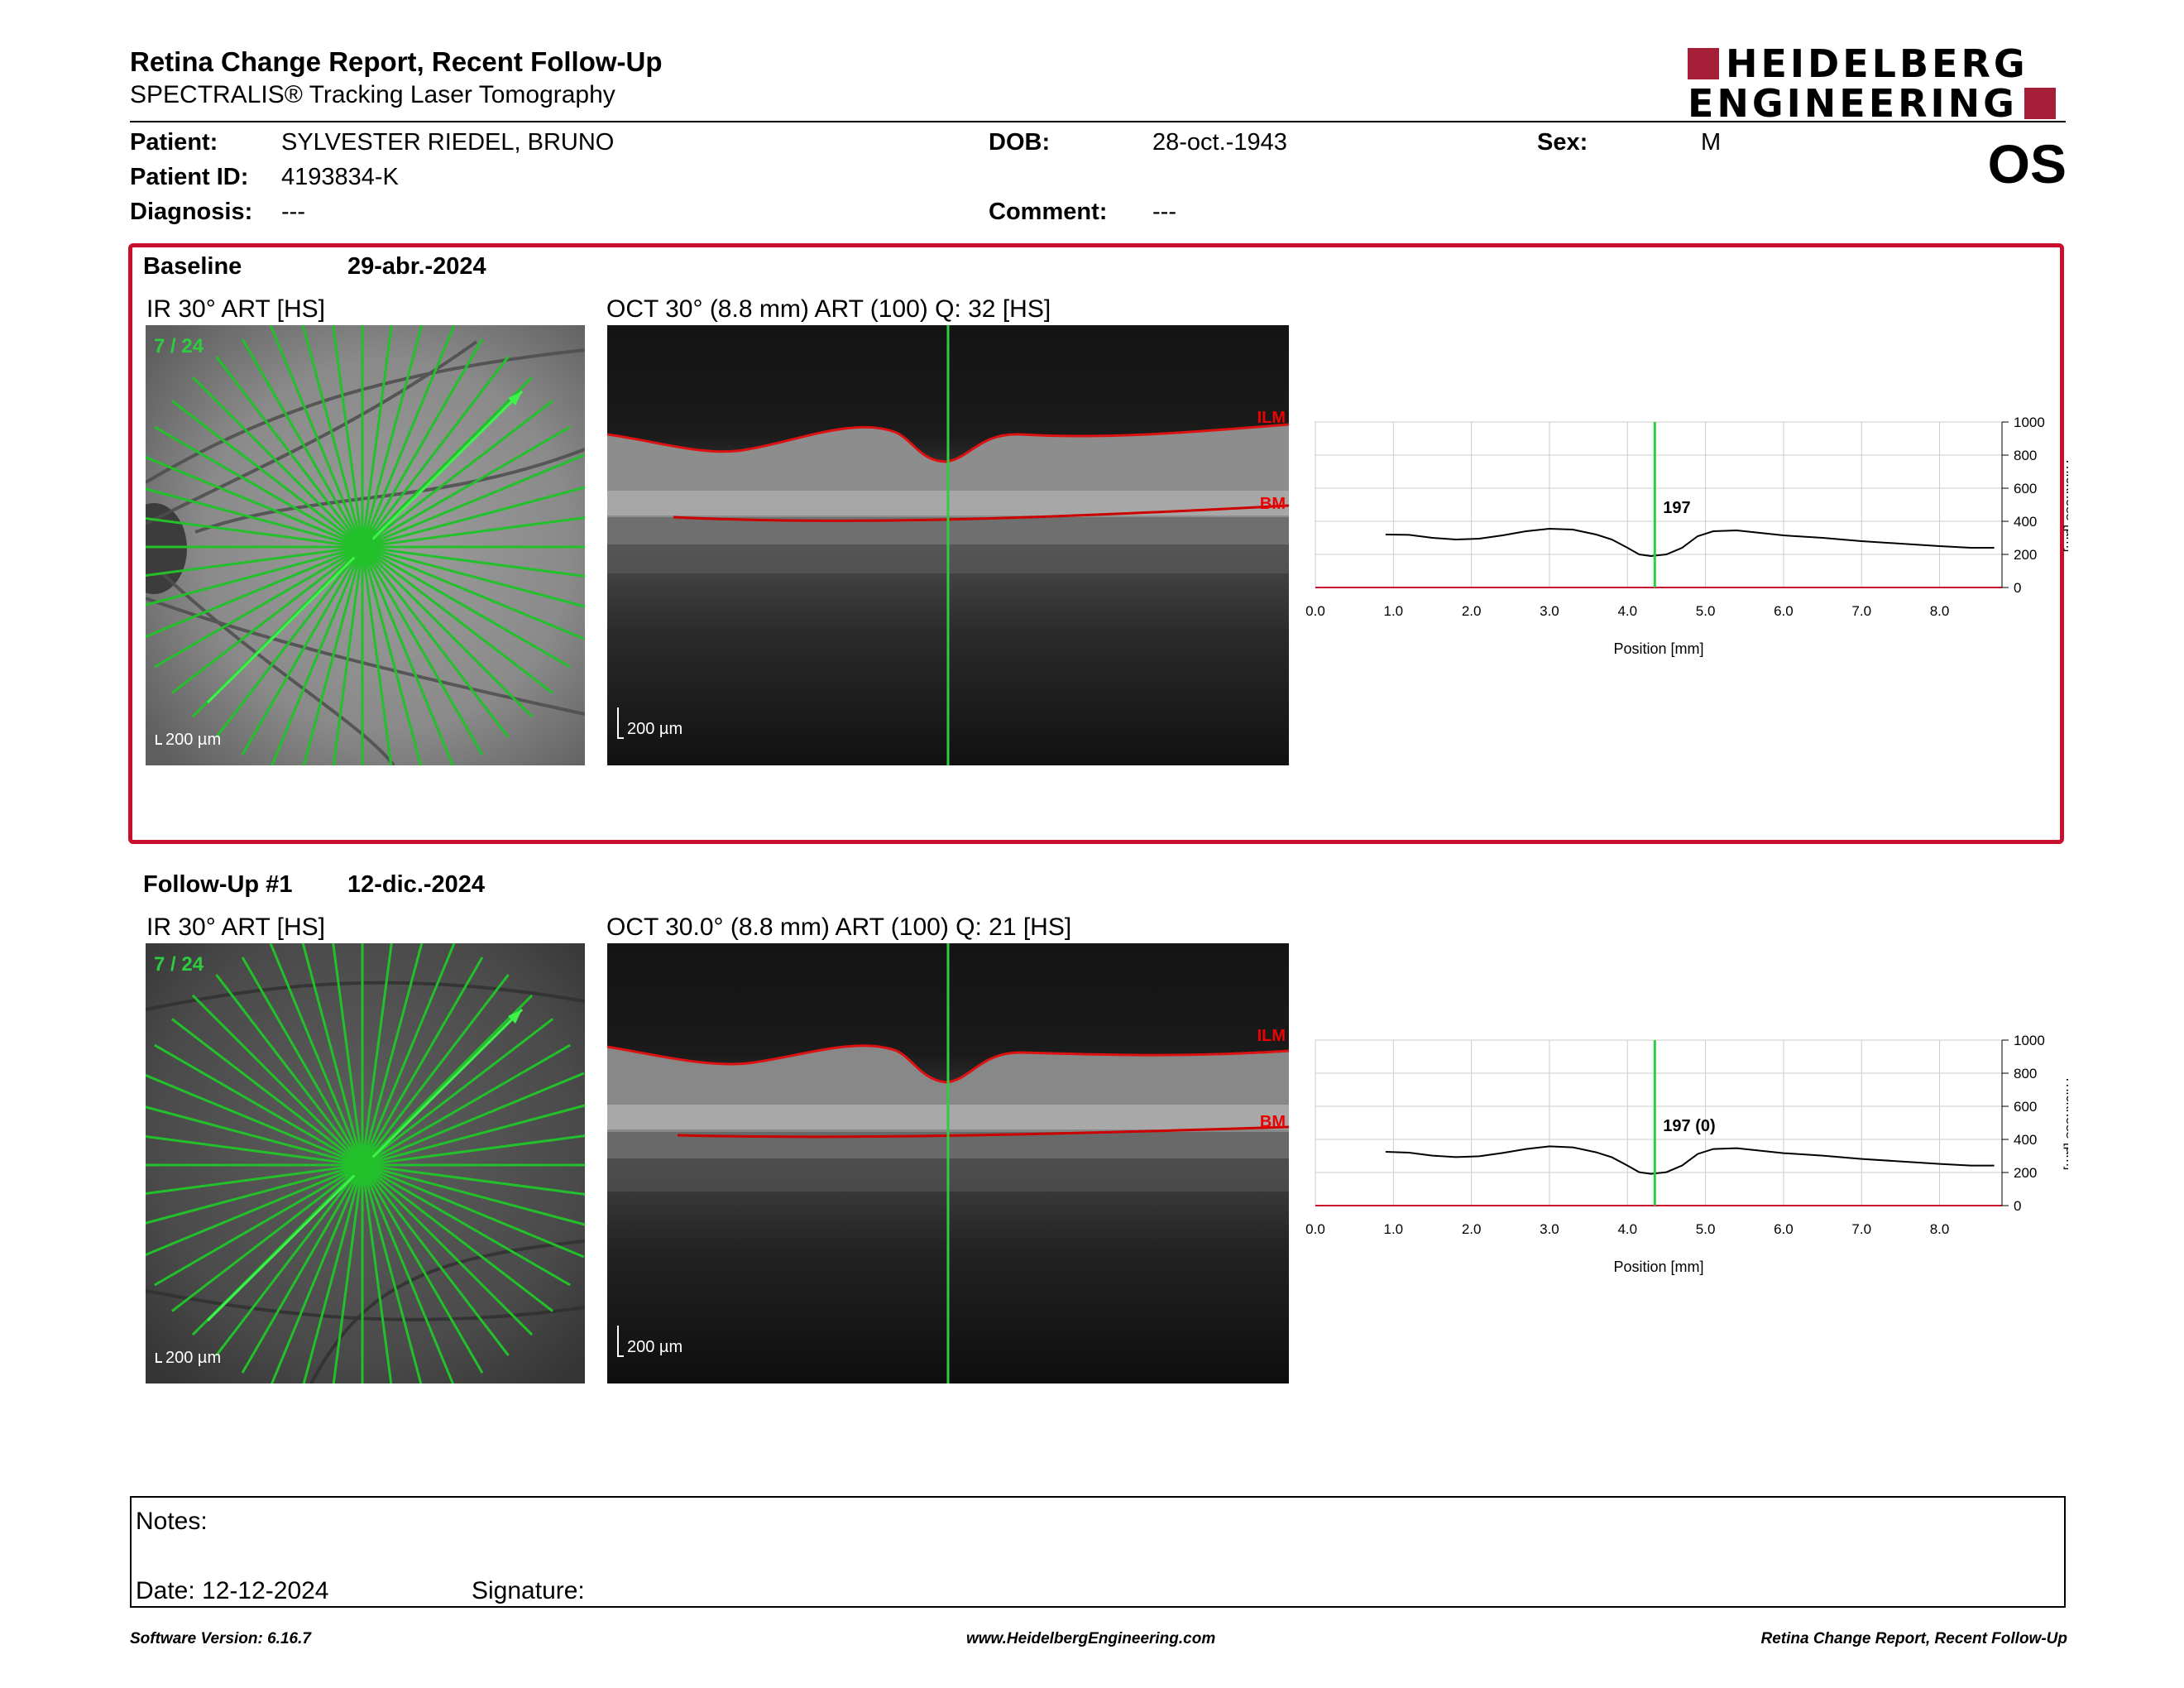  Describe the element at coordinates (1273, 1122) in the screenshot. I see `followup-bm-label: BM` at that location.